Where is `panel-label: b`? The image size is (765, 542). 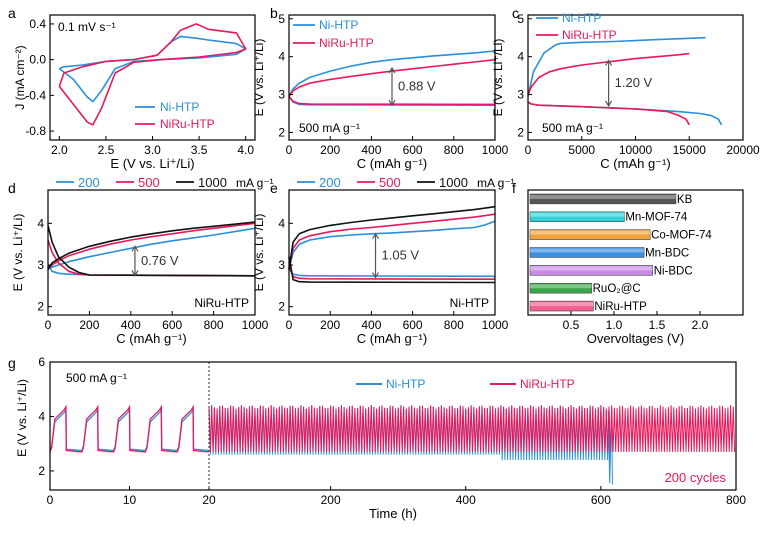 panel-label: b is located at coordinates (274, 13).